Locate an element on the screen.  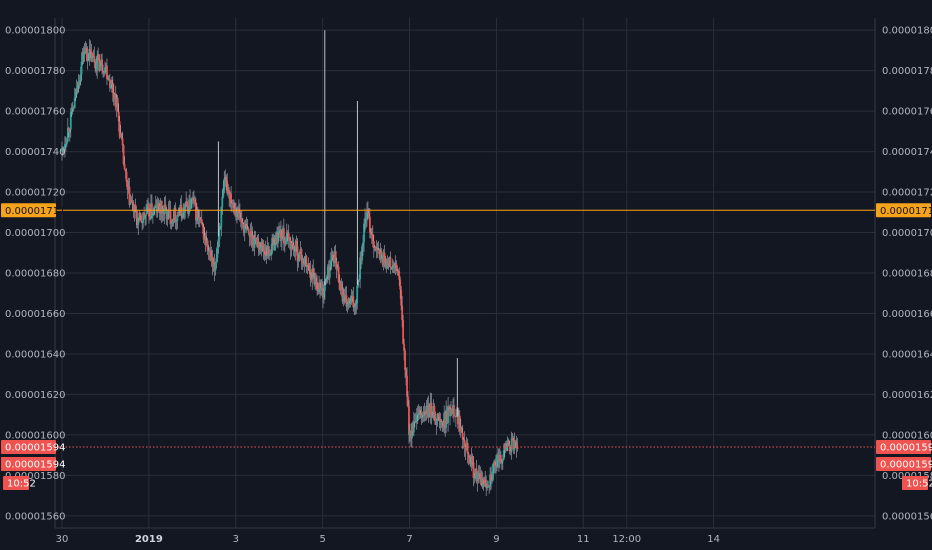
y-tick-label-right: 0.00001700 is located at coordinates (907, 233).